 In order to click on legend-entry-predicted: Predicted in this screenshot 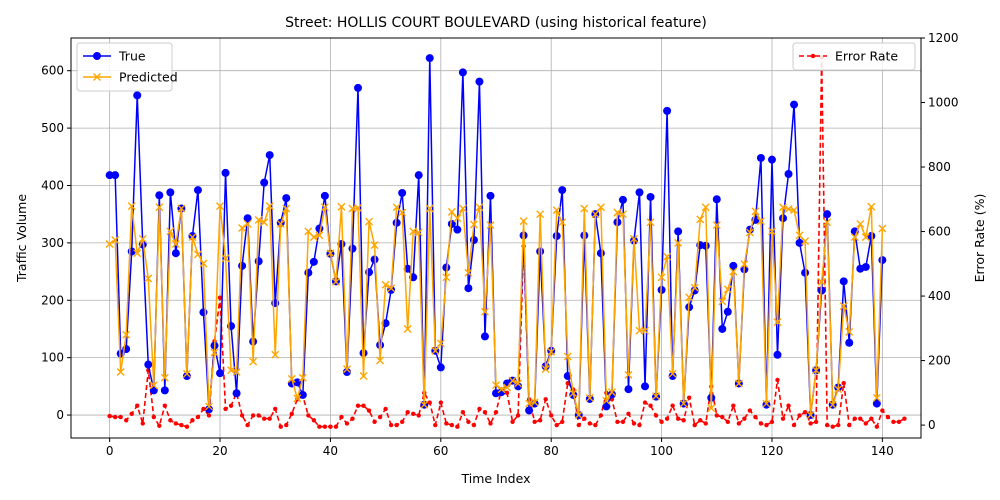, I will do `click(130, 77)`.